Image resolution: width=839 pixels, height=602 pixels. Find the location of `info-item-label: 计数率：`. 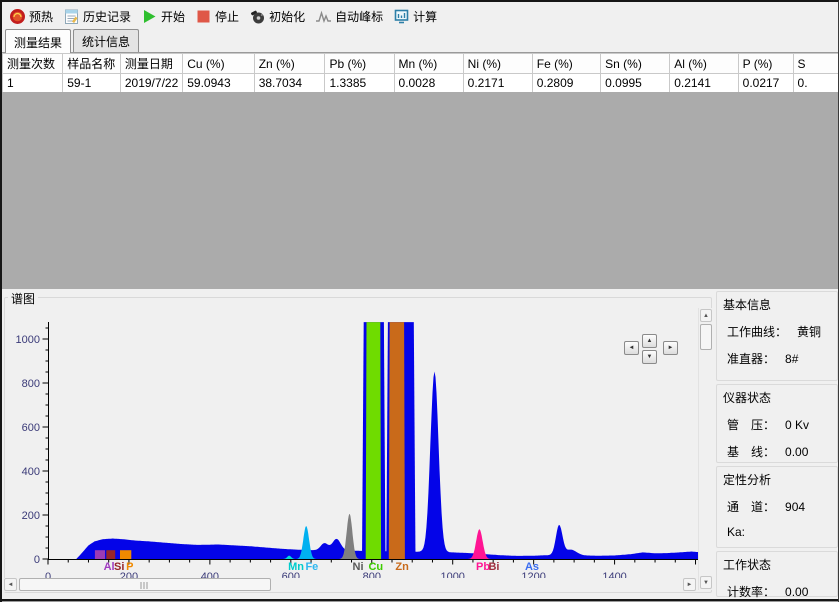

info-item-label: 计数率： is located at coordinates (751, 592).